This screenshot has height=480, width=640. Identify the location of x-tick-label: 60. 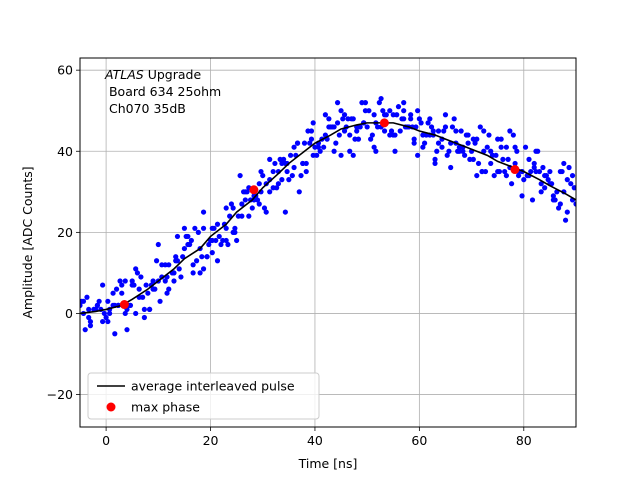
(419, 440).